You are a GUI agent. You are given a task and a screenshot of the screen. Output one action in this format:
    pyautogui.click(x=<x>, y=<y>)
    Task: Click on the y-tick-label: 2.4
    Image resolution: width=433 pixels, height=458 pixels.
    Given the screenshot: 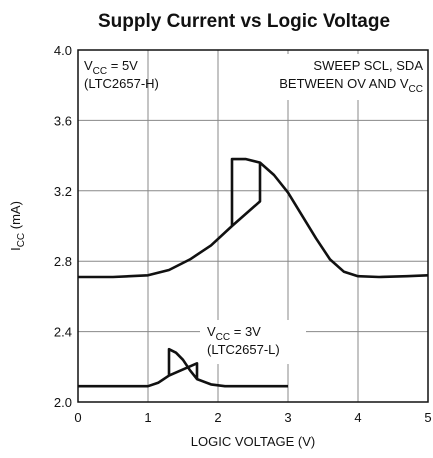 What is the action you would take?
    pyautogui.click(x=63, y=332)
    